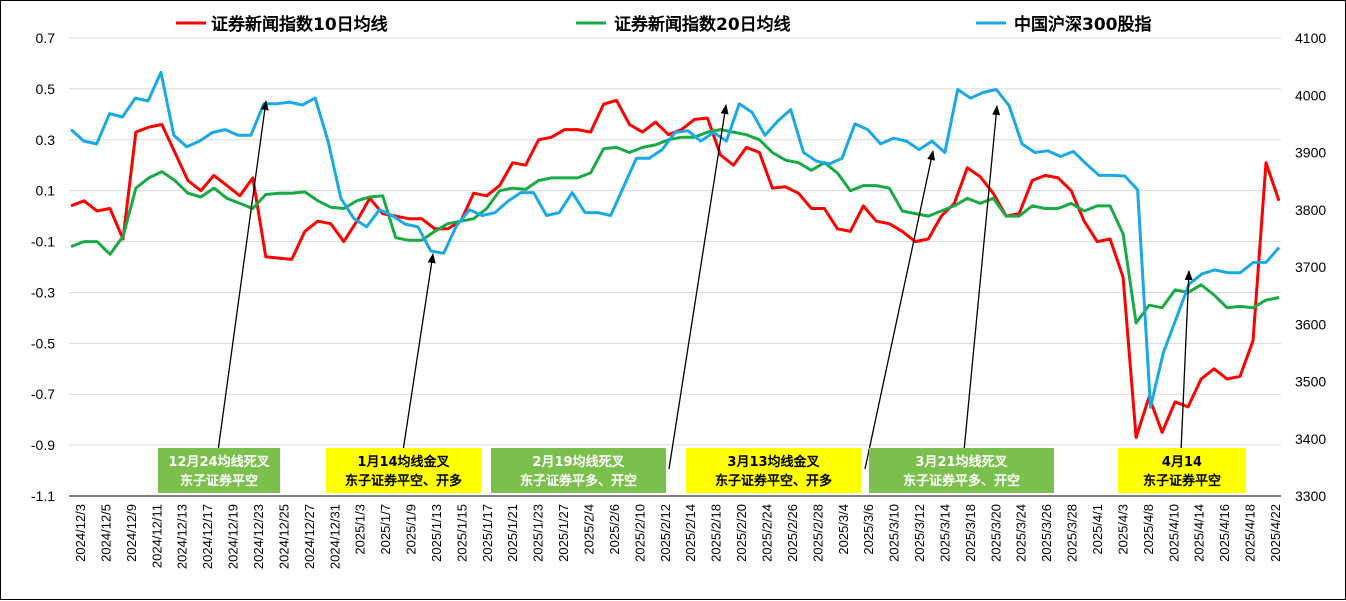 The width and height of the screenshot is (1346, 601). Describe the element at coordinates (461, 533) in the screenshot. I see `x-tick-label: 2025/1/15` at that location.